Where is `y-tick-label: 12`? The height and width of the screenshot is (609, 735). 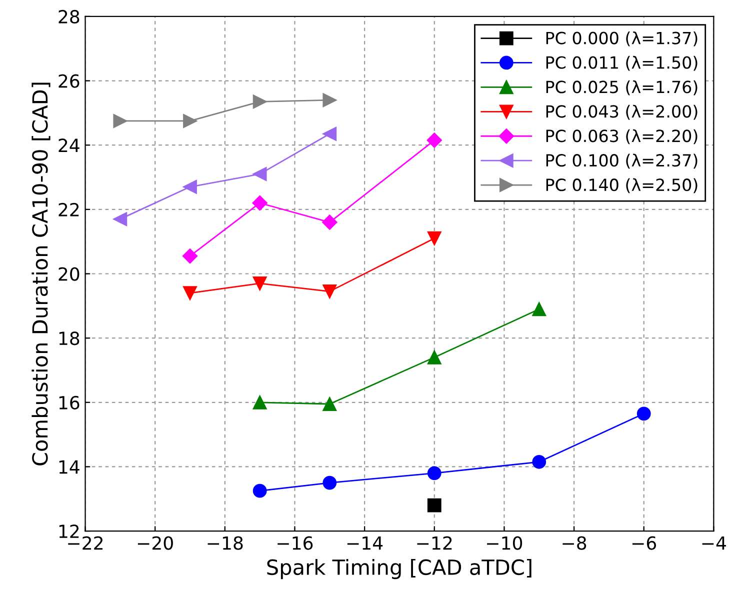 y-tick-label: 12 is located at coordinates (69, 531).